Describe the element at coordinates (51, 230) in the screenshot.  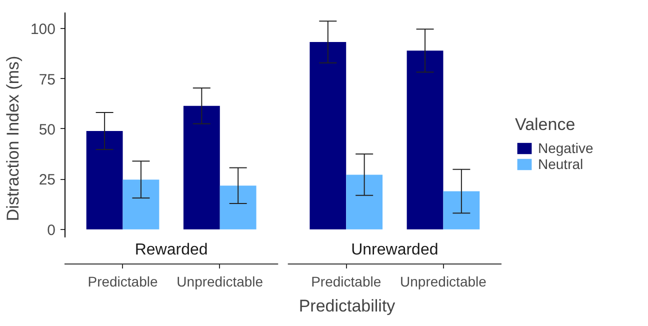
I see `y-tick-label: 0` at that location.